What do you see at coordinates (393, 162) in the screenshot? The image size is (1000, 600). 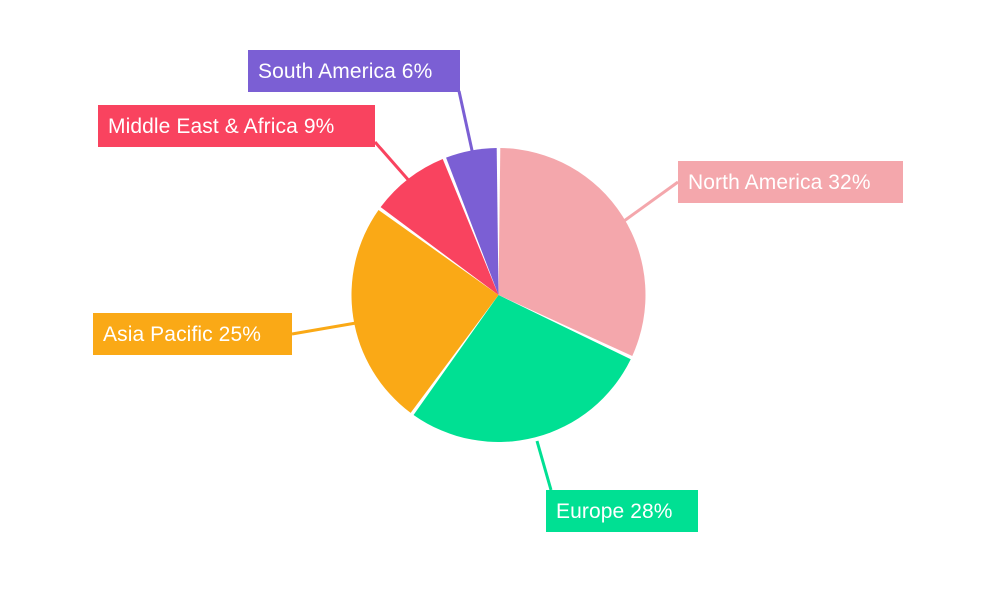 I see `leader-line-middle-east-africa` at bounding box center [393, 162].